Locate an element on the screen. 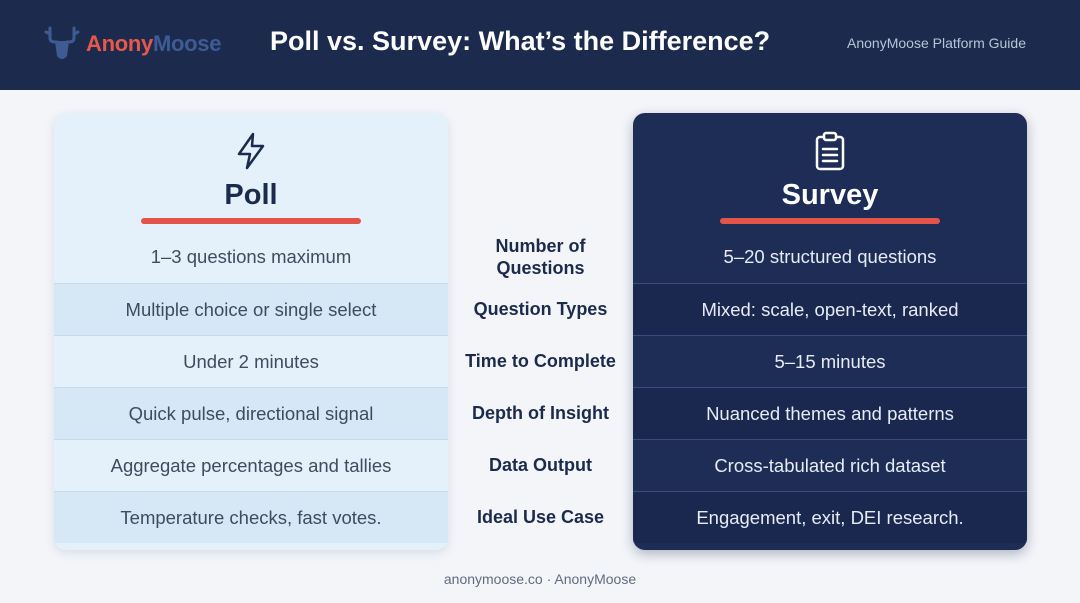 This screenshot has width=1080, height=603. poll-row: Under 2 minutes is located at coordinates (251, 361).